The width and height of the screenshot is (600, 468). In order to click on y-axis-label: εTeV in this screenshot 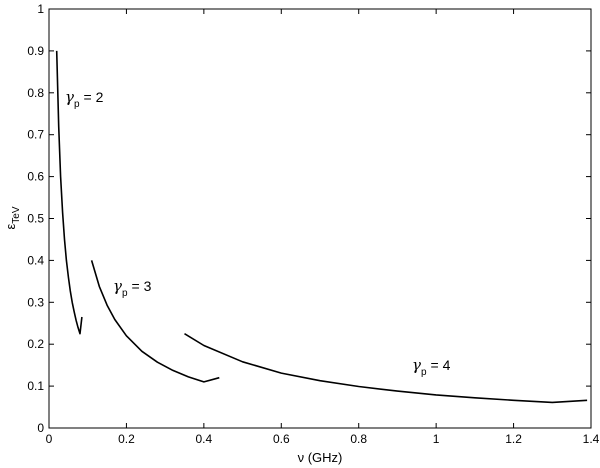, I will do `click(12, 217)`.